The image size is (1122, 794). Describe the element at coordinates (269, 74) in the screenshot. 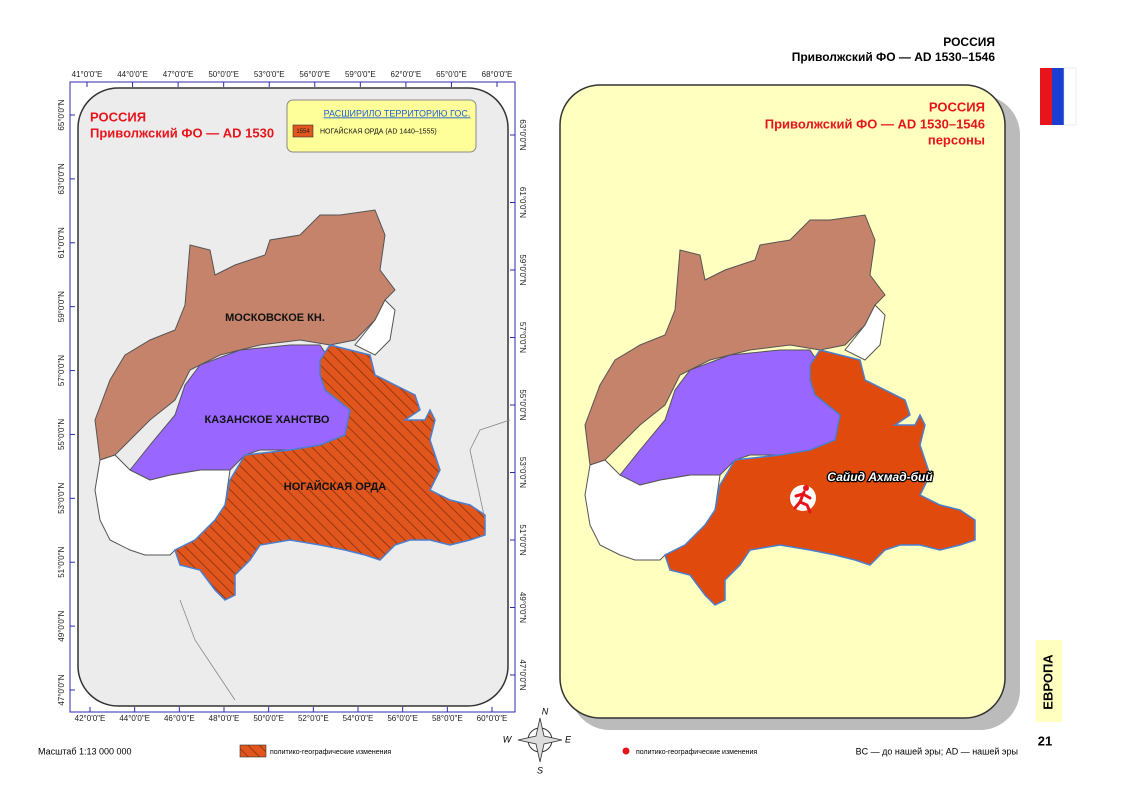

I see `lon-label: 53°0'0"E` at that location.